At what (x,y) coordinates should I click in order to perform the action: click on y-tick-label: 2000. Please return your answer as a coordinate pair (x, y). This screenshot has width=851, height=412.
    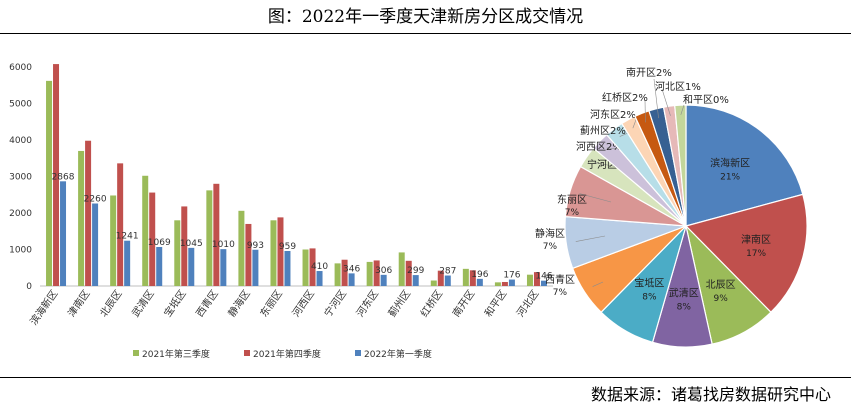
    Looking at the image, I should click on (20, 214).